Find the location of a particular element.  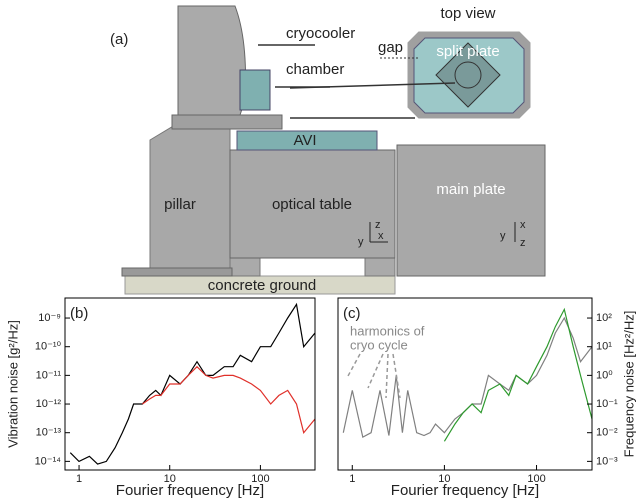

label: optical table is located at coordinates (312, 204).